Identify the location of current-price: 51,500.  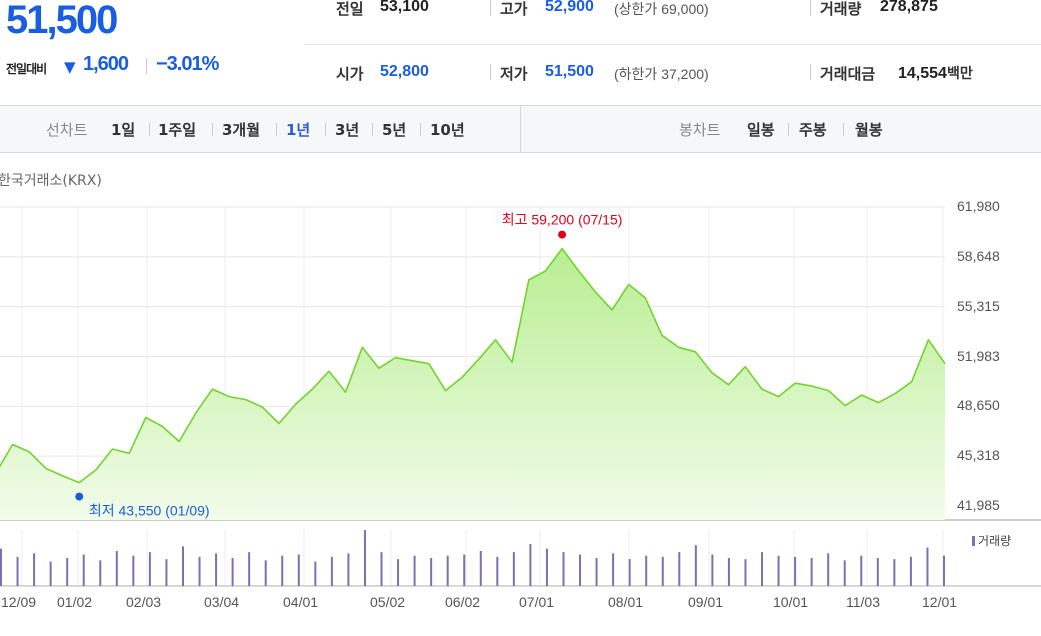
(62, 21).